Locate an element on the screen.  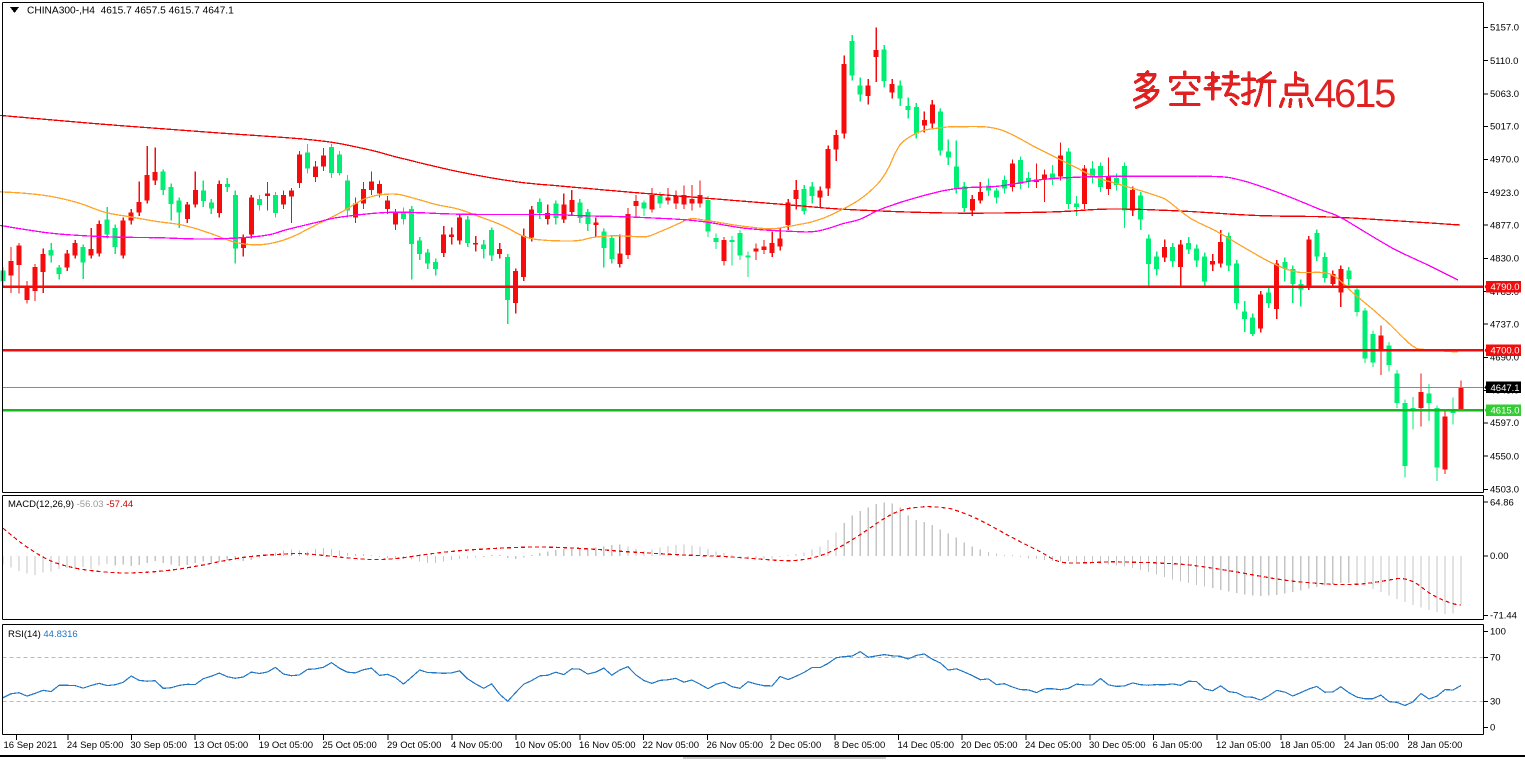
svg-text: 10 Nov 05:00 is located at coordinates (543, 745).